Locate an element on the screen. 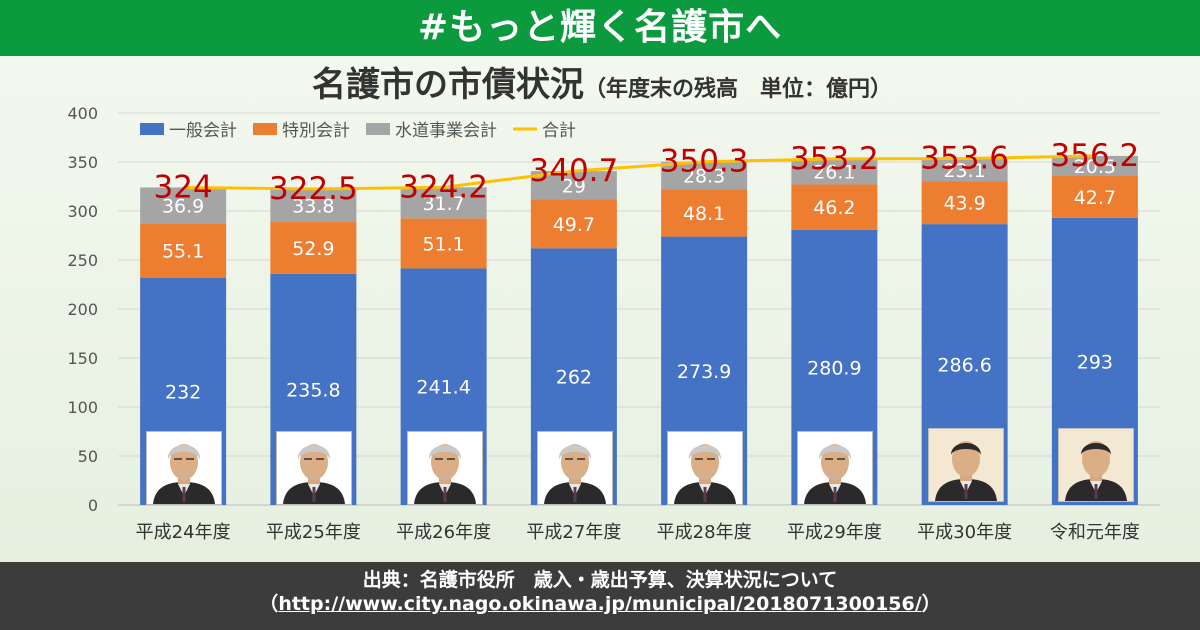  data-label: 286.6 is located at coordinates (964, 366).